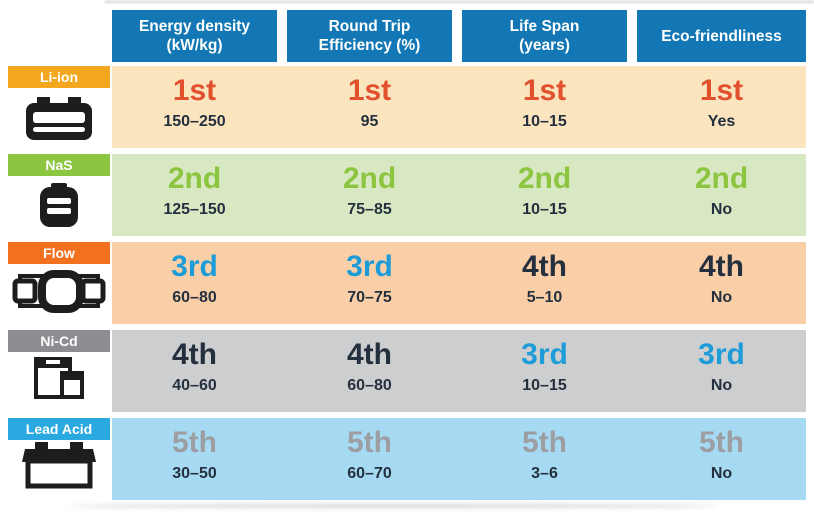 The height and width of the screenshot is (515, 814). I want to click on cell-nas-energy-density: 2nd 125–150, so click(194, 195).